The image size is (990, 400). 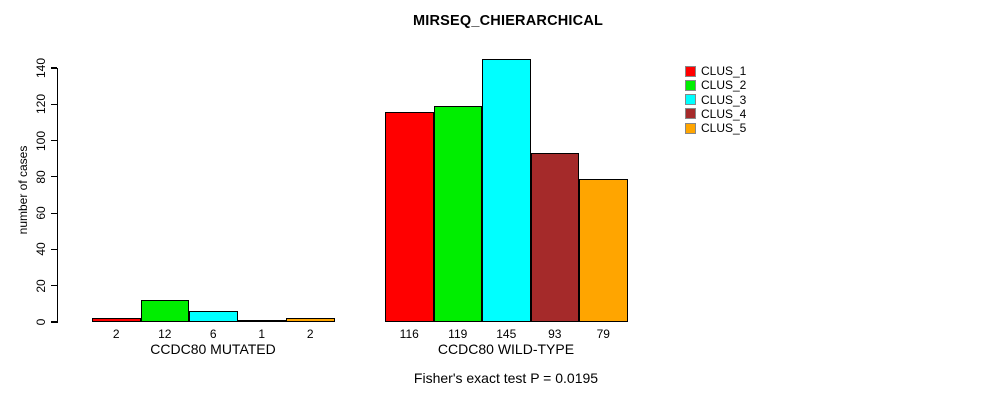 What do you see at coordinates (724, 85) in the screenshot?
I see `legend-label: CLUS_2` at bounding box center [724, 85].